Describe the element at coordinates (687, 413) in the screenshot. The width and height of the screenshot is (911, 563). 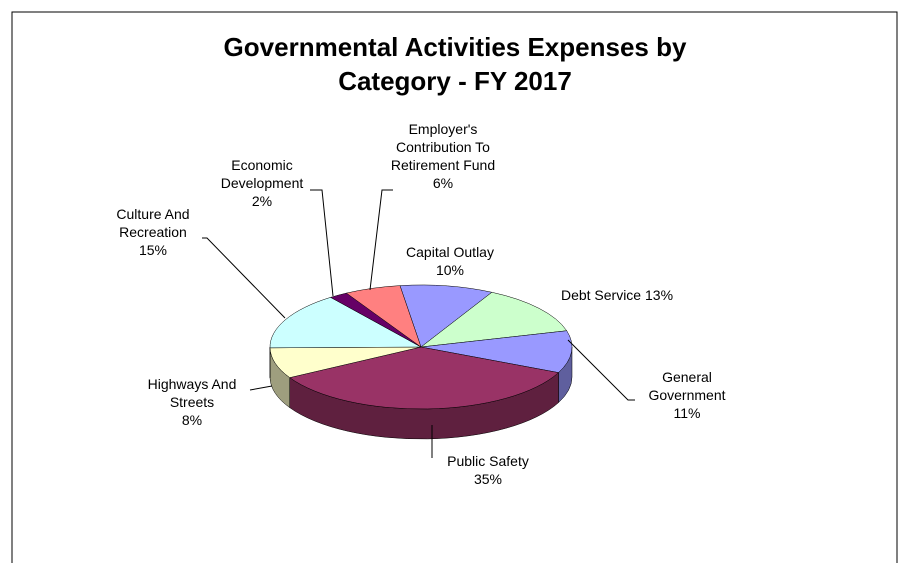
I see `value-label: 11%` at that location.